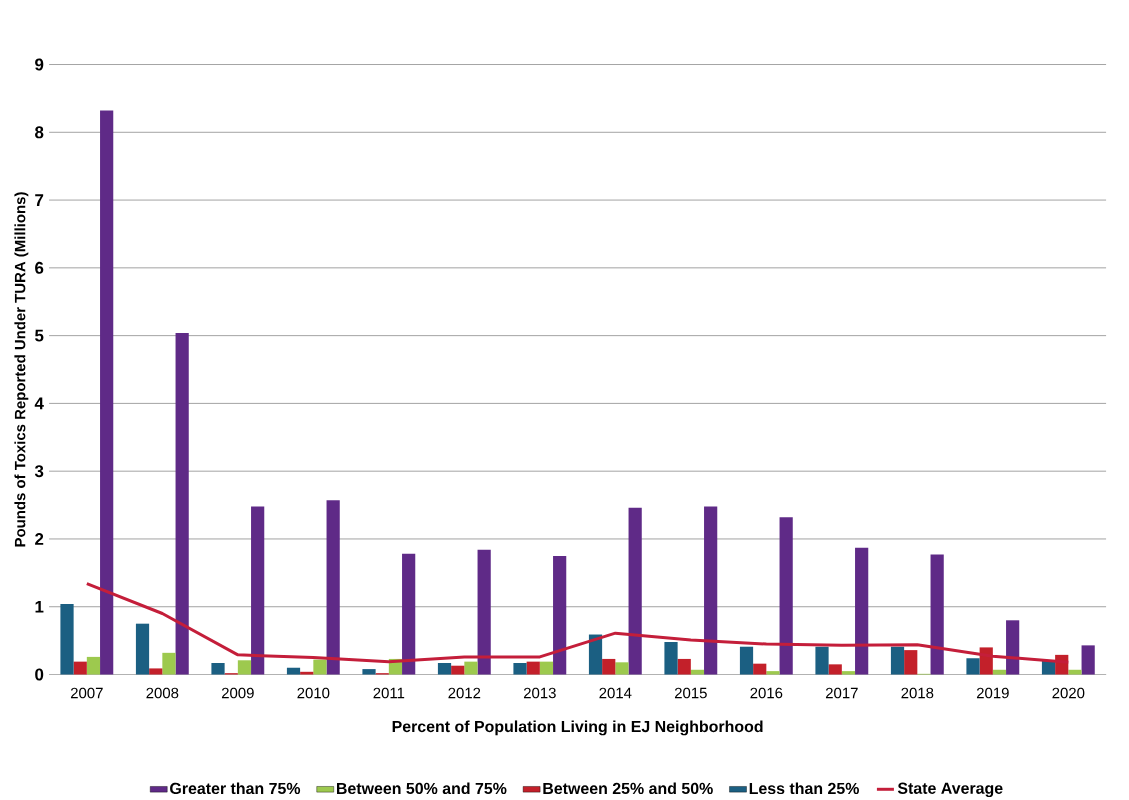 The height and width of the screenshot is (800, 1129). I want to click on y-tick-label: 8, so click(39, 132).